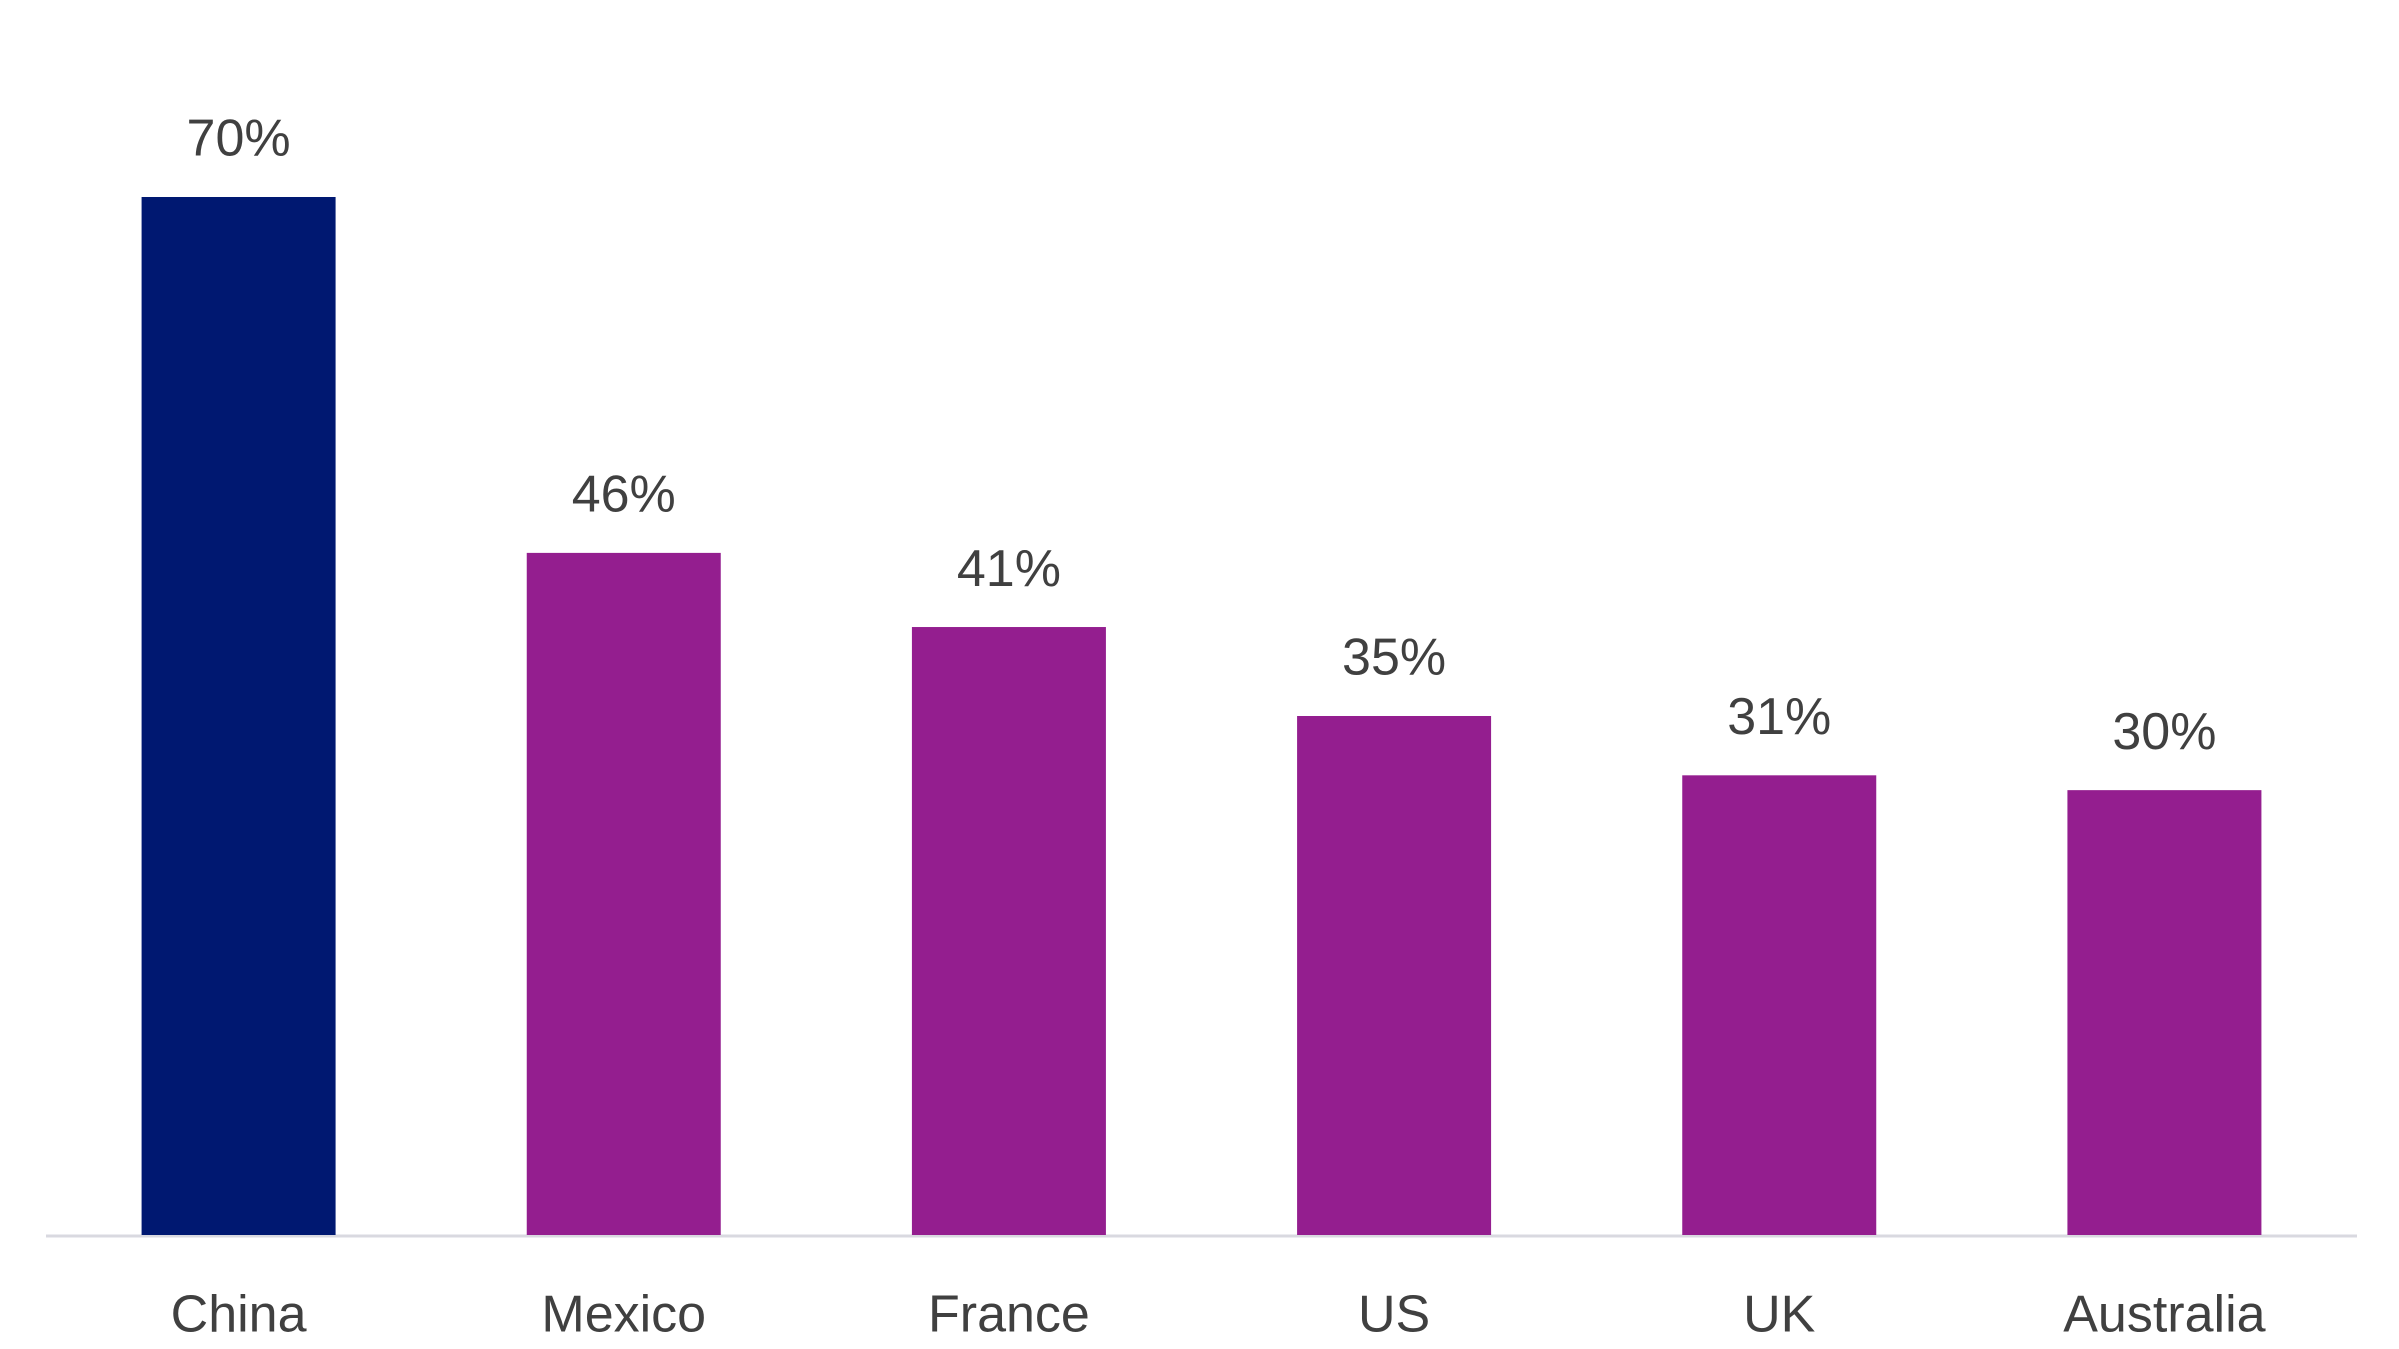 This screenshot has width=2399, height=1349. I want to click on value-label: 46%, so click(624, 495).